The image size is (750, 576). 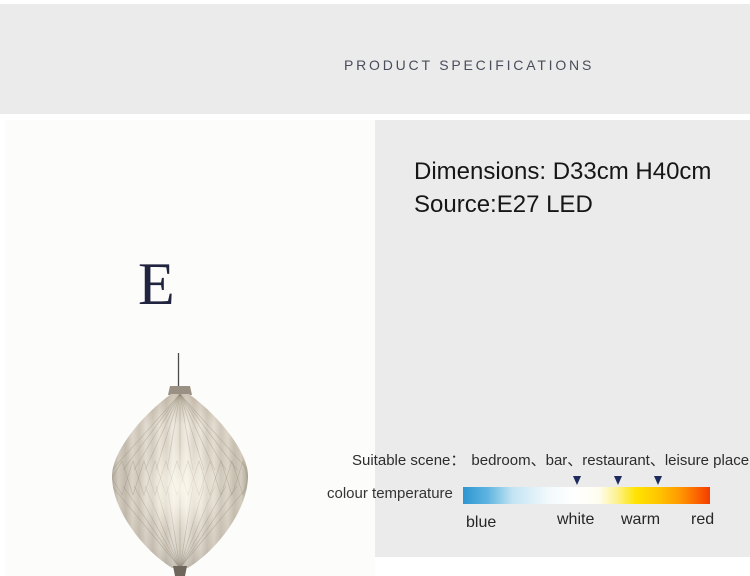 I want to click on scale-label-blue: blue, so click(x=481, y=522).